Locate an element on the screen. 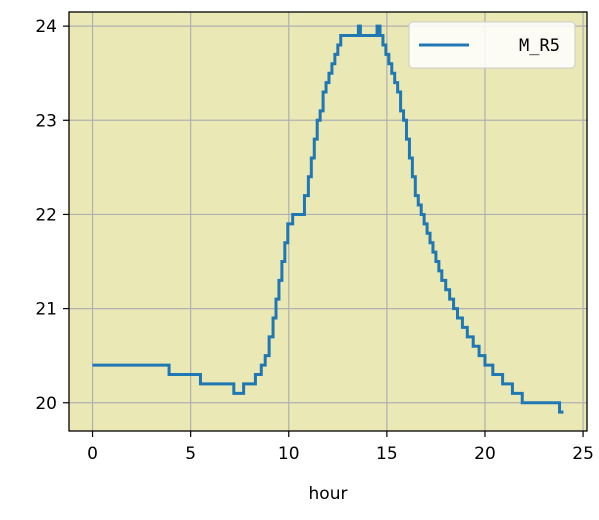  x-tick-label: 5 is located at coordinates (190, 454).